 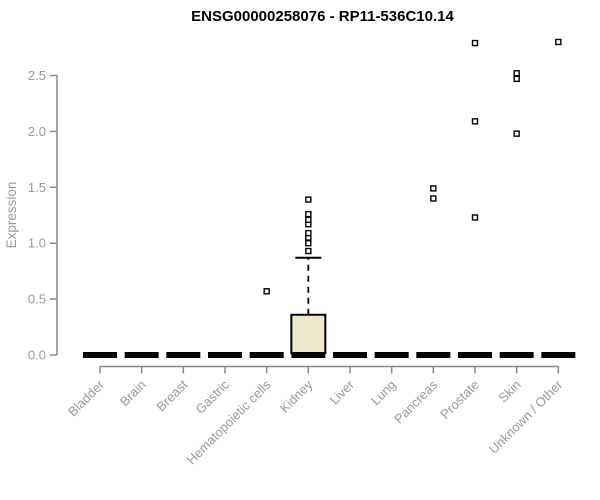 I want to click on x-category-label: Lung, so click(x=383, y=392).